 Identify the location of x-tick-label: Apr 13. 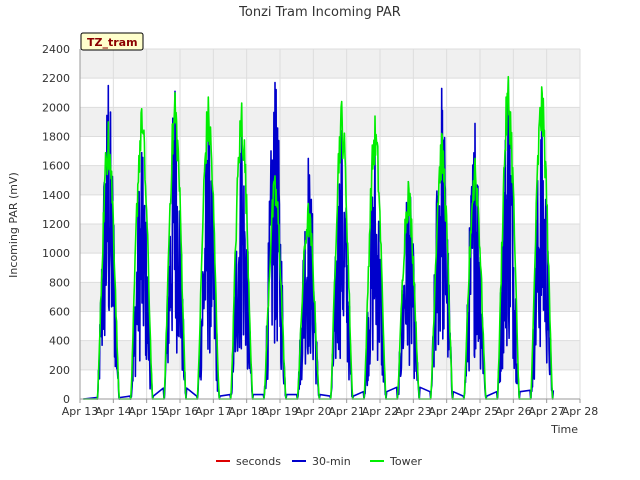
(80, 411).